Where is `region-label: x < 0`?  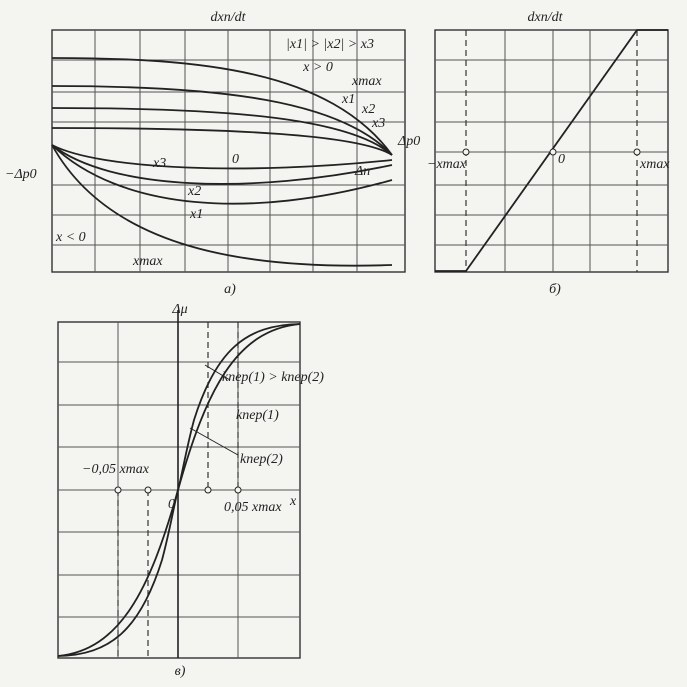
region-label: x < 0 is located at coordinates (70, 237).